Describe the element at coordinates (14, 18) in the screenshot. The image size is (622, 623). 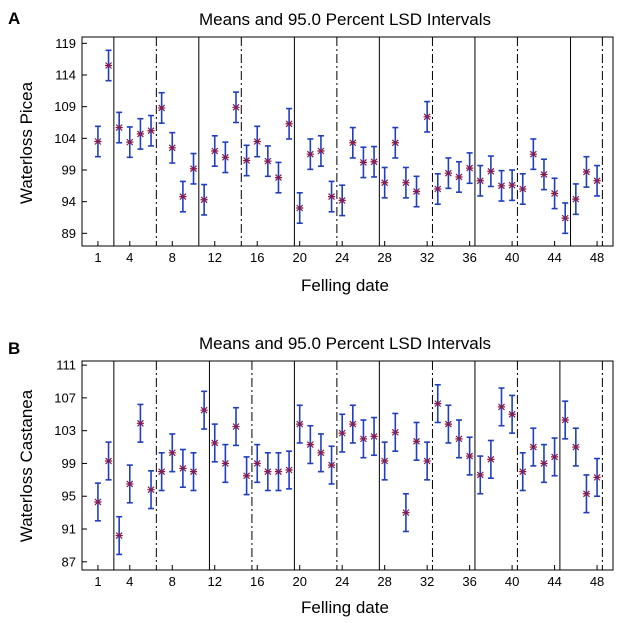
I see `panel-label-a: A` at that location.